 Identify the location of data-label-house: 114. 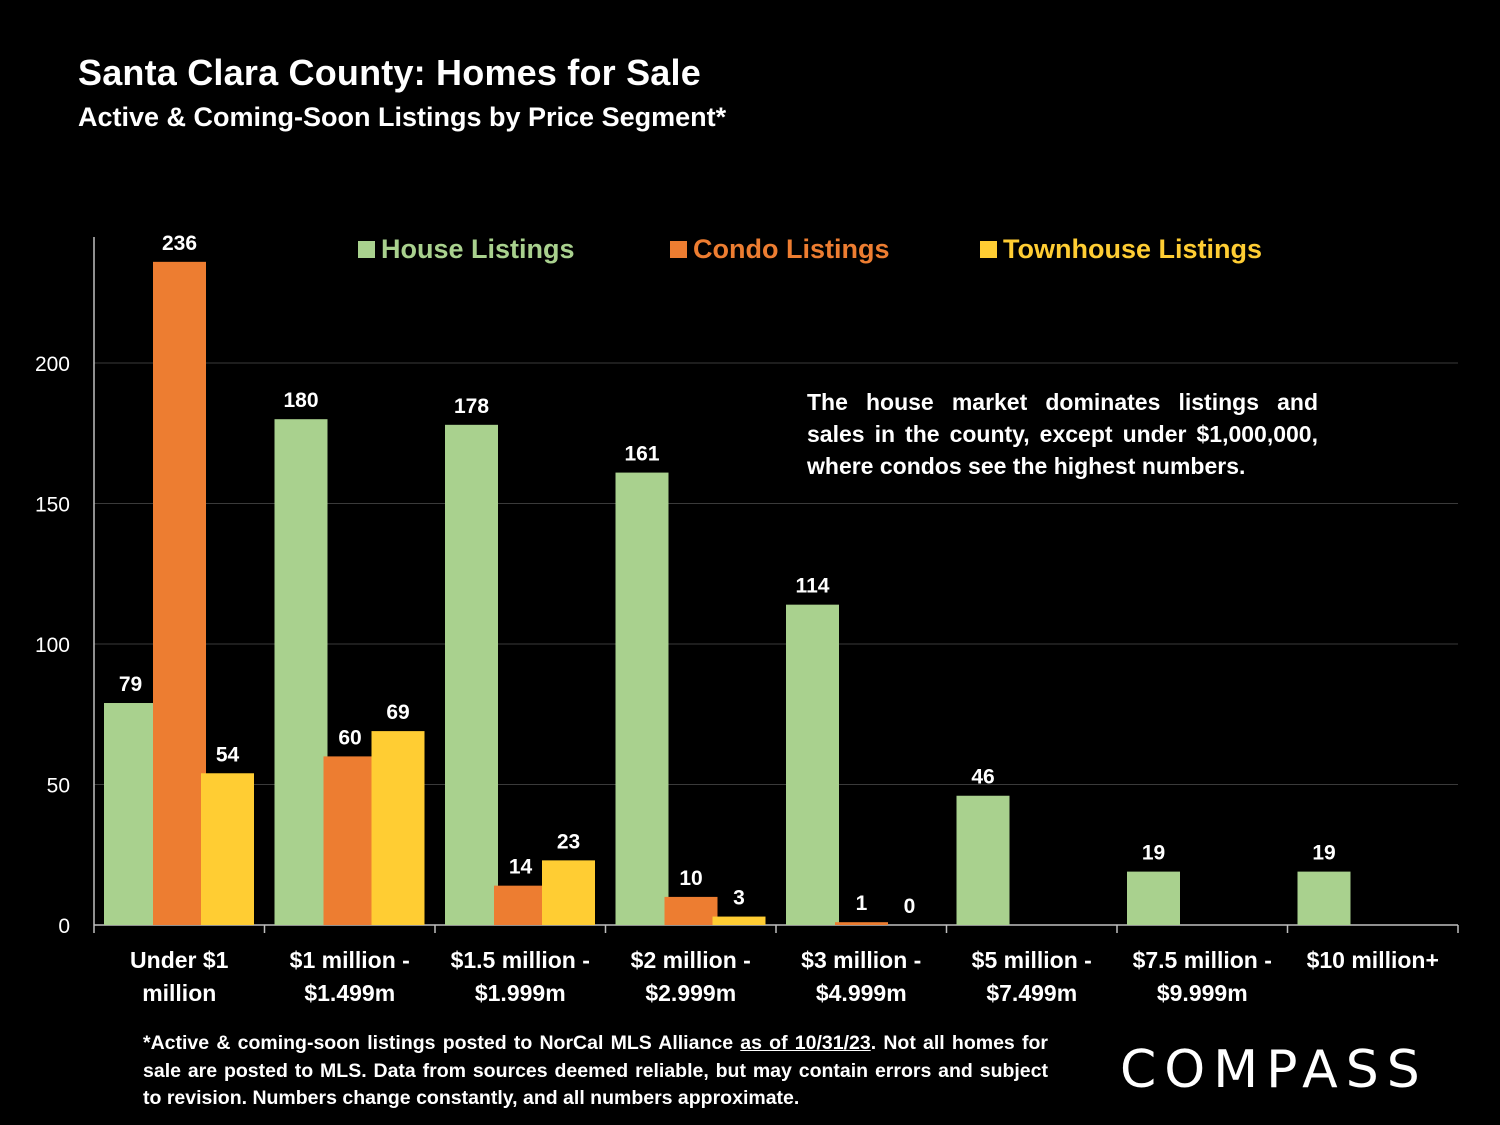
(813, 586).